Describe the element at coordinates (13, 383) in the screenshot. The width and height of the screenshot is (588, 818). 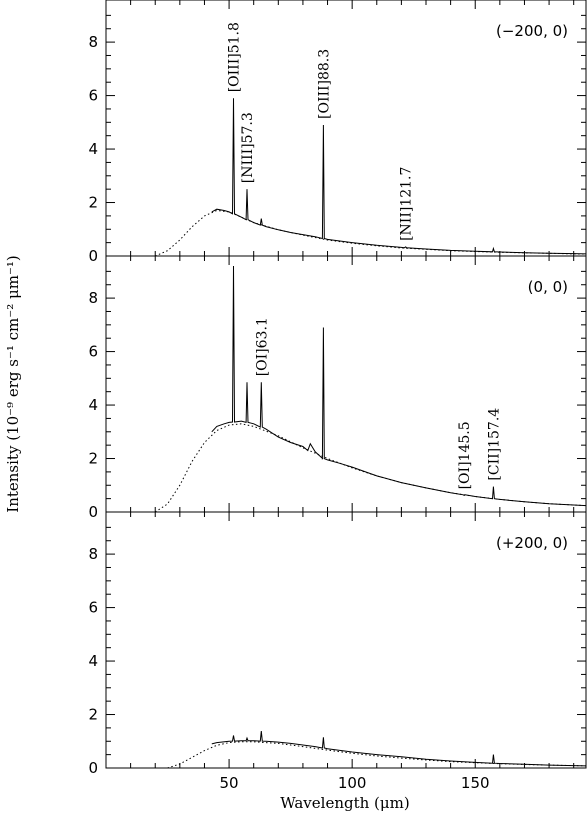
I see `y-axis-label: Intensity (10⁻⁹ erg s⁻¹ cm⁻² μm⁻¹)` at that location.